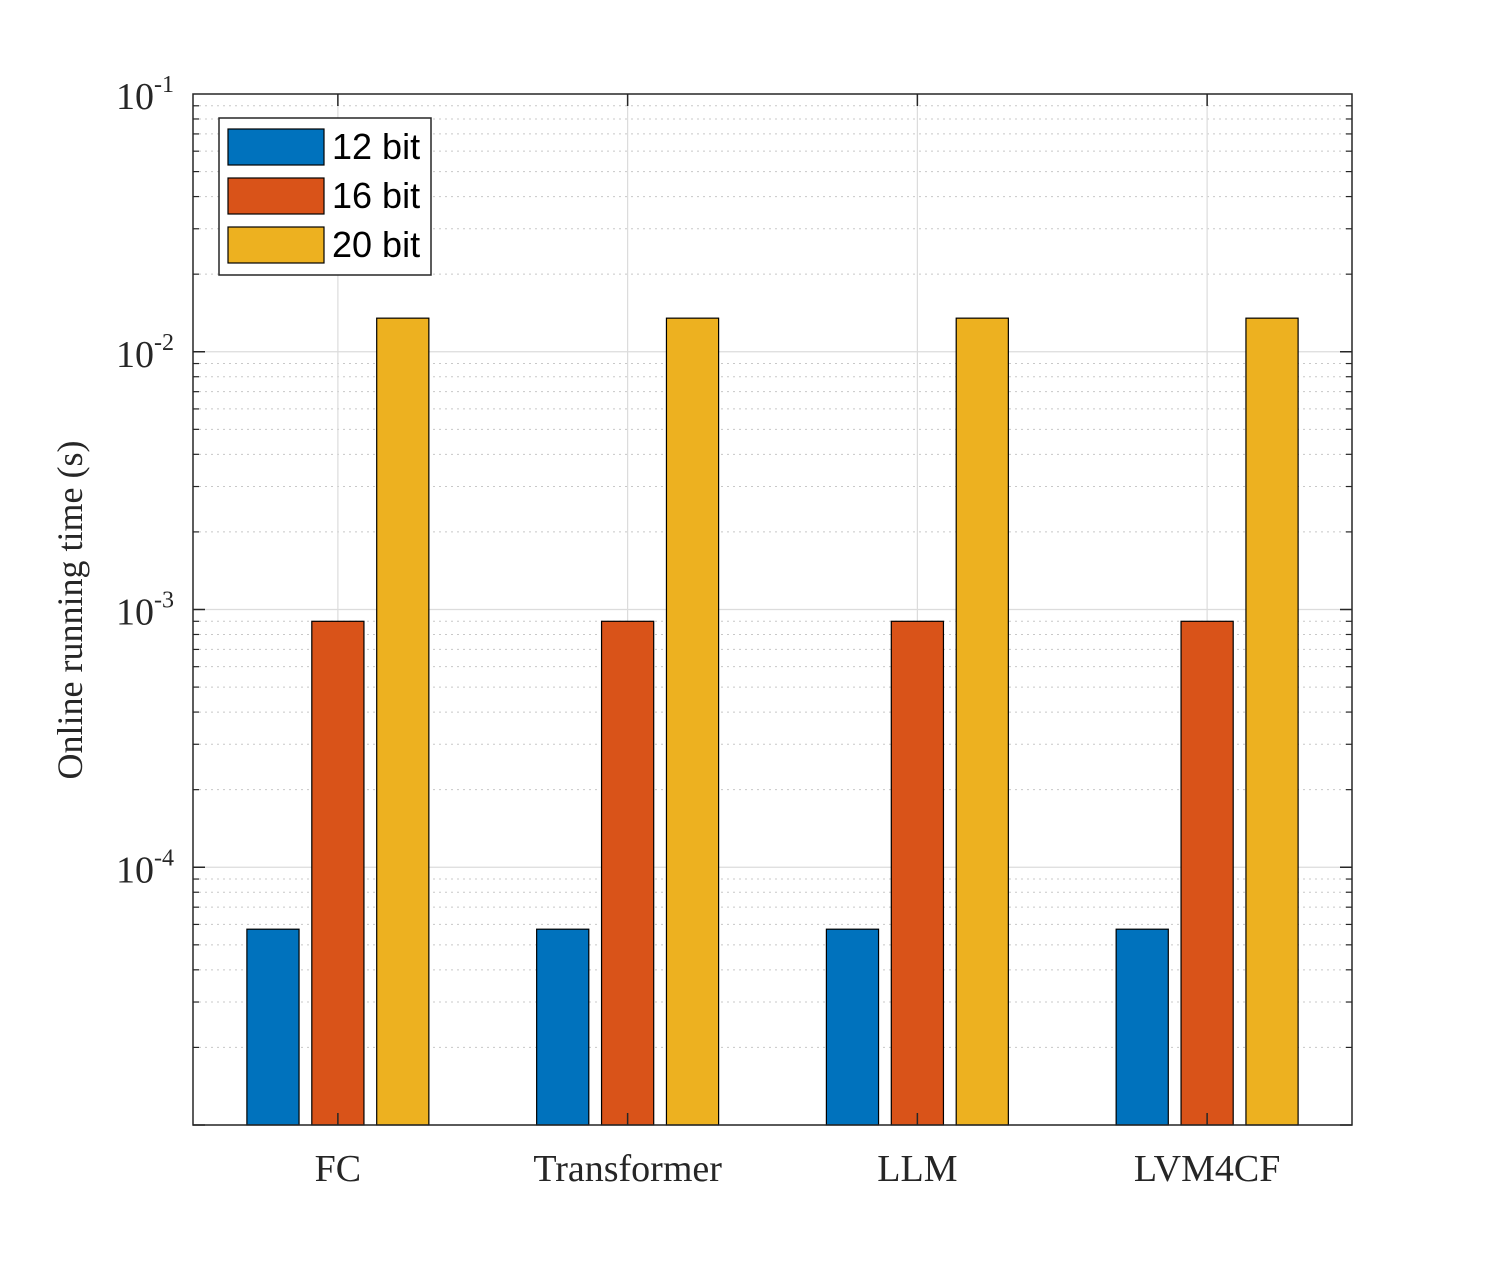 The height and width of the screenshot is (1265, 1495). I want to click on bar-12-bit-llm, so click(852, 1027).